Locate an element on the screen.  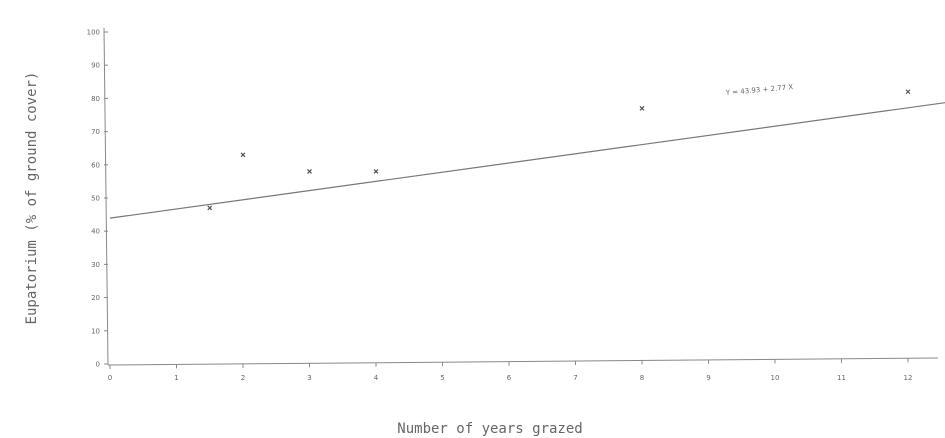
y-tick-label: 80 is located at coordinates (95, 99).